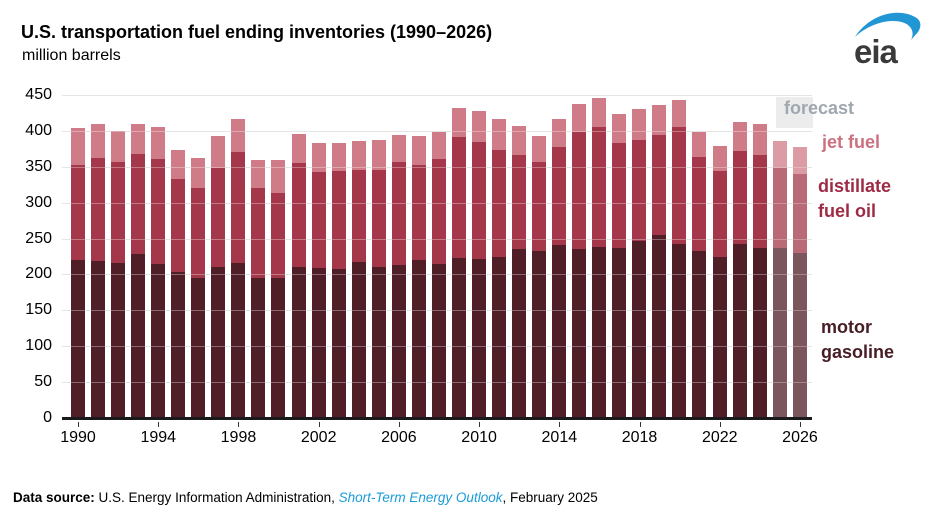 This screenshot has height=525, width=932. I want to click on eia-logo-swoosh, so click(888, 26).